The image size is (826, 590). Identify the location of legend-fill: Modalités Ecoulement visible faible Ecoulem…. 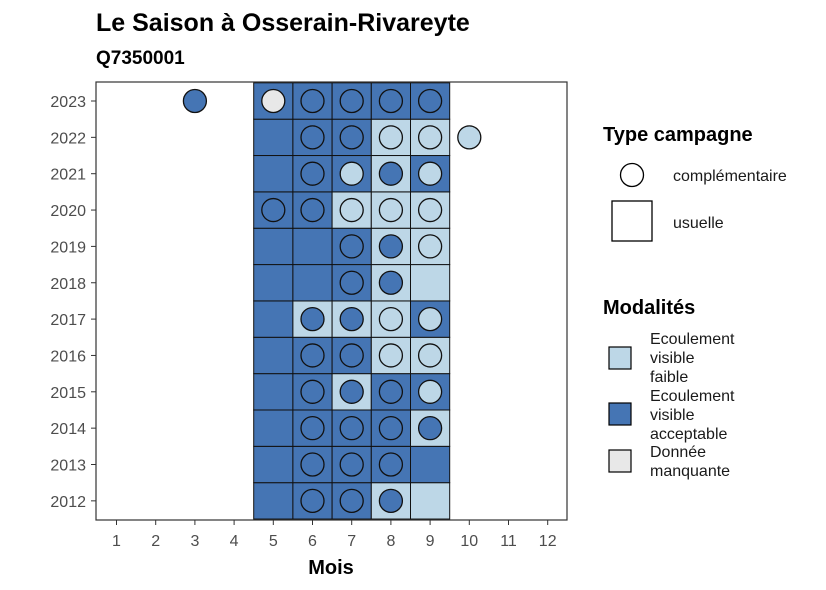
(669, 388).